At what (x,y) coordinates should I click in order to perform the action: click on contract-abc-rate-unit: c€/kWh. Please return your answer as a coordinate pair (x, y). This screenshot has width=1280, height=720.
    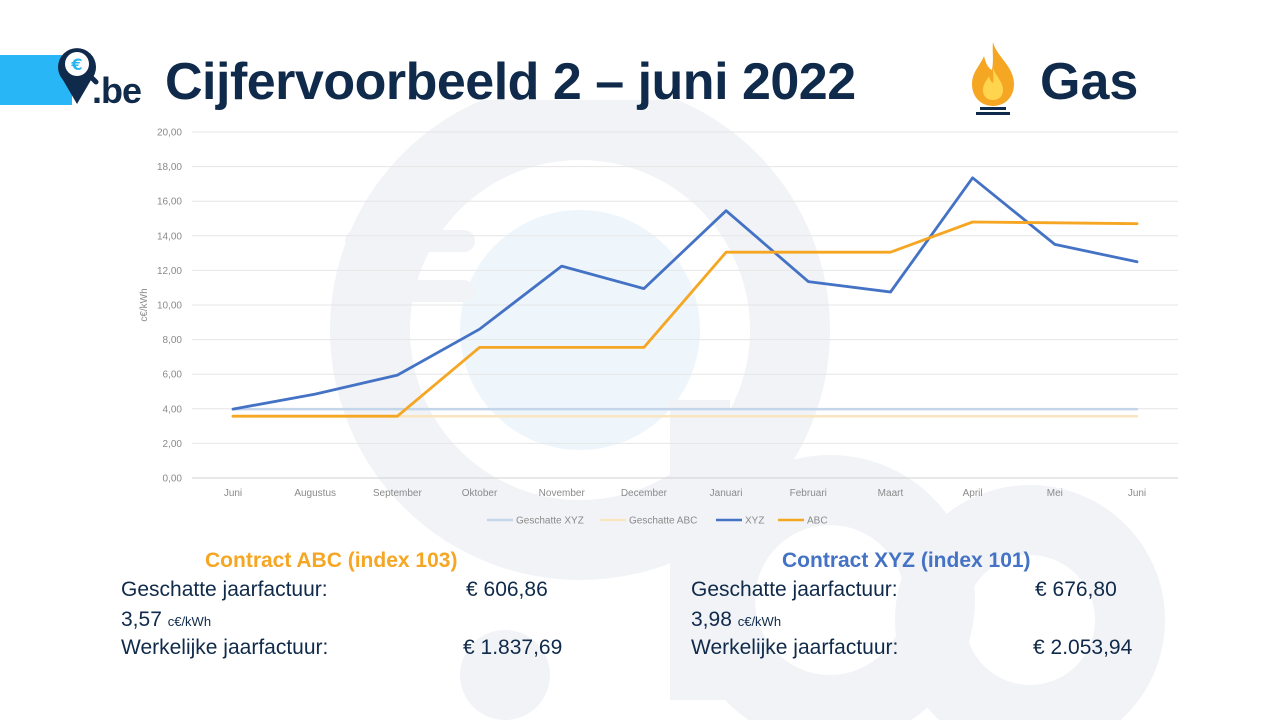
    Looking at the image, I should click on (189, 621).